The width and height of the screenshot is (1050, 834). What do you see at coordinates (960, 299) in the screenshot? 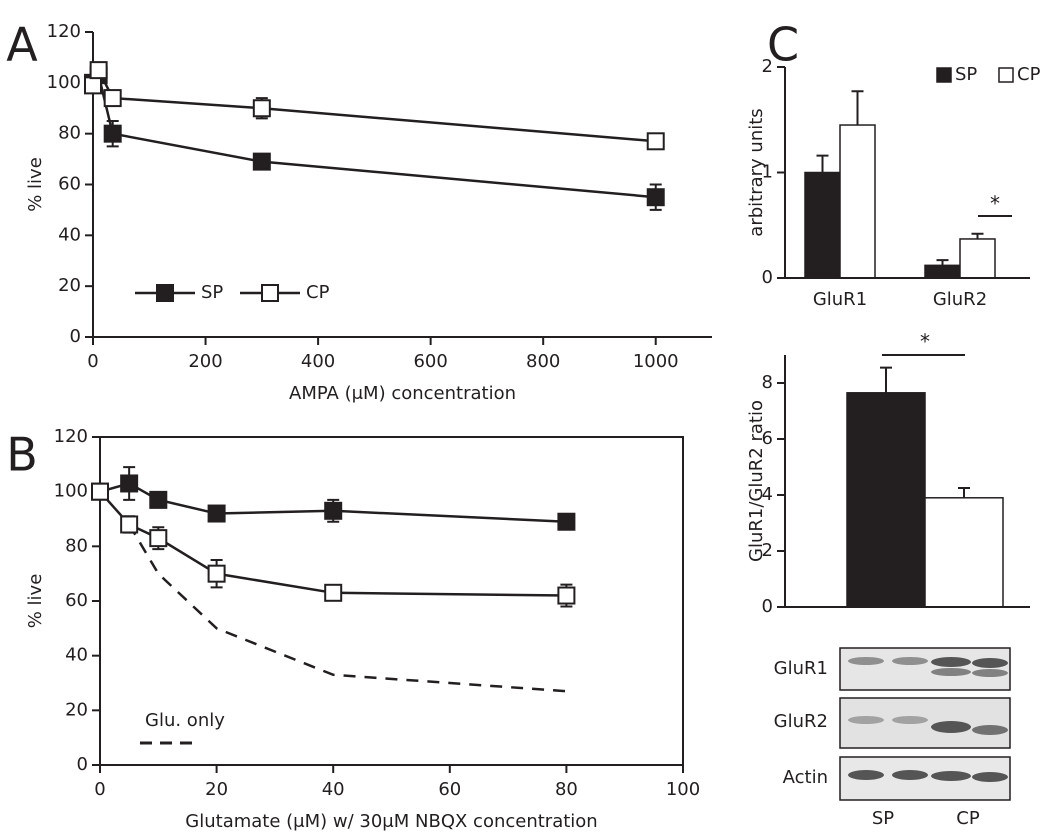
I see `x-tick-label: GluR2` at bounding box center [960, 299].